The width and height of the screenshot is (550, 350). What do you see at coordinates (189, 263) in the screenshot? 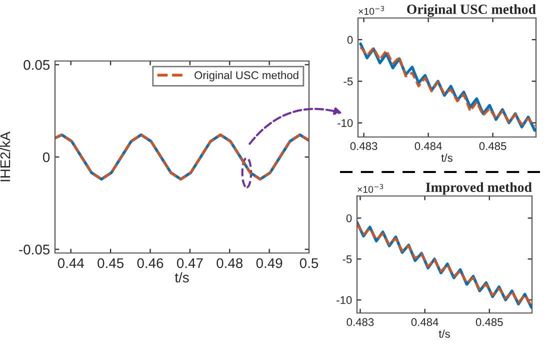
I see `x-tick-label: 0.47` at bounding box center [189, 263].